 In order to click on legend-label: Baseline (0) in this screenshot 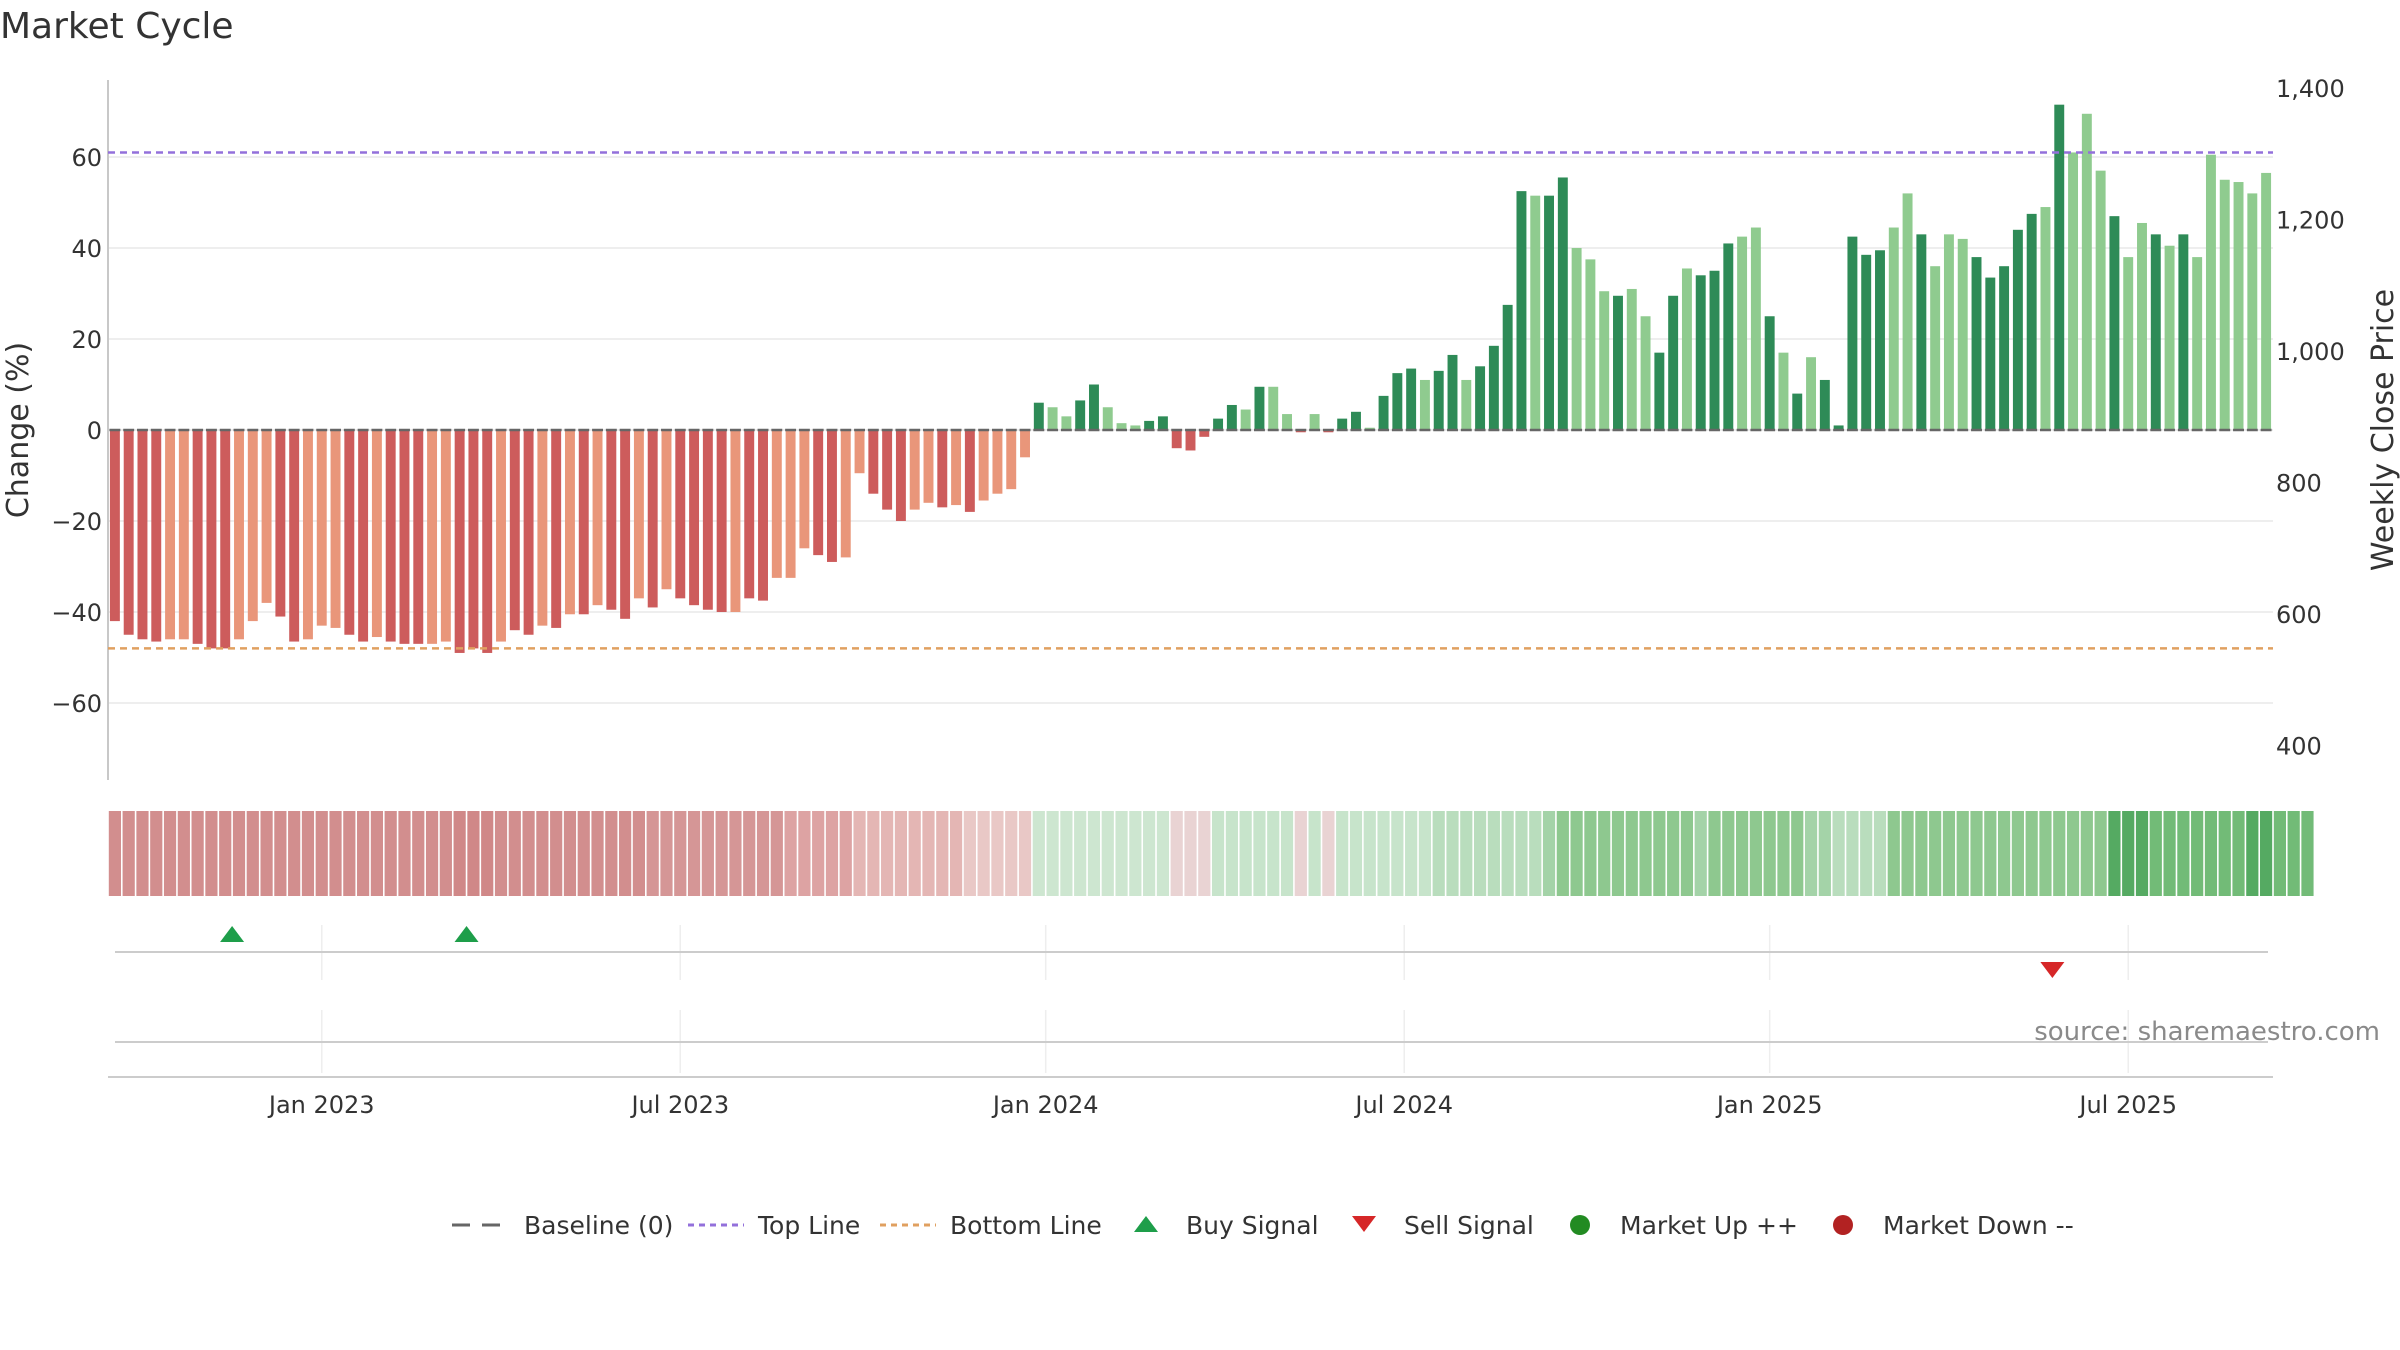, I will do `click(598, 1225)`.